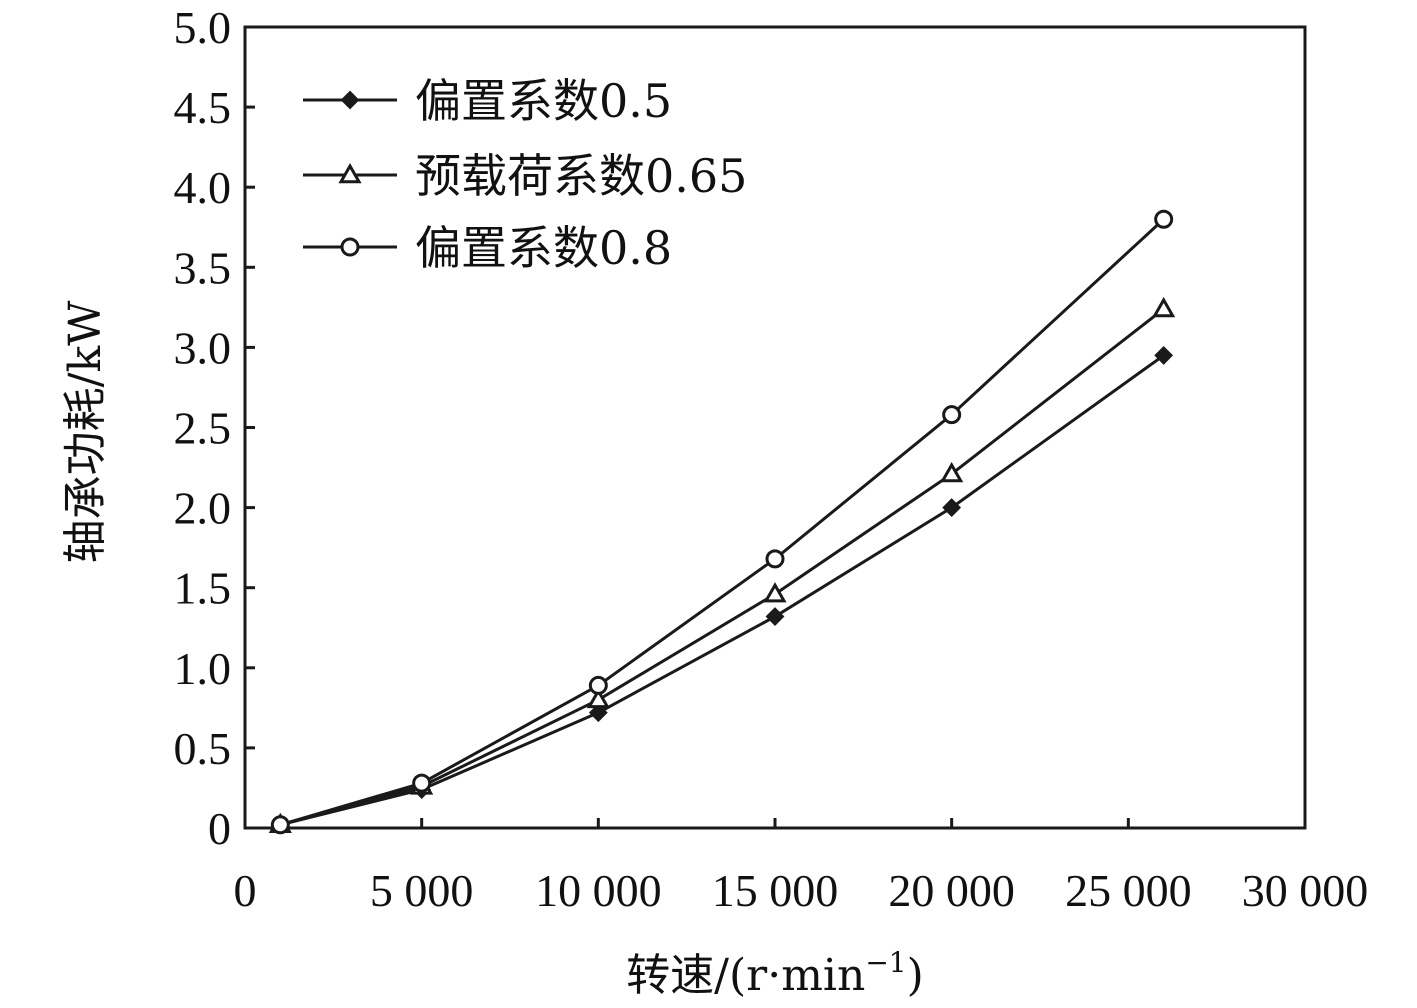 The height and width of the screenshot is (1008, 1417). What do you see at coordinates (915, 975) in the screenshot?
I see `x-axis-title-tail: )` at bounding box center [915, 975].